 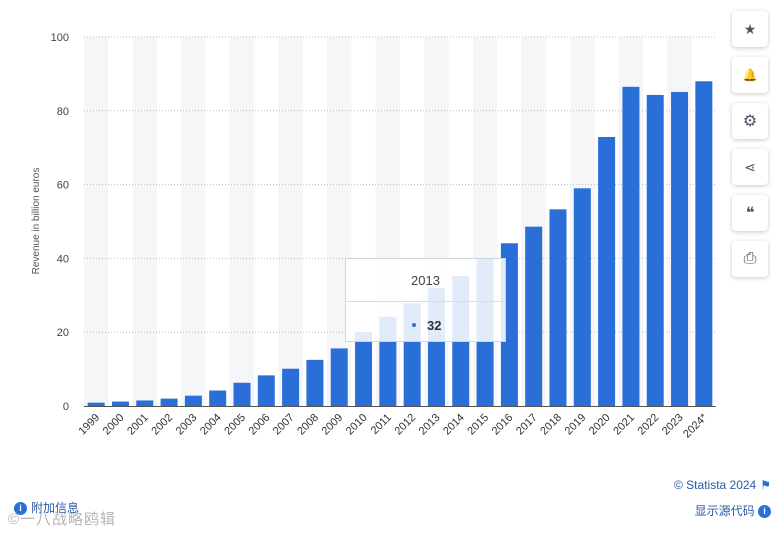 What do you see at coordinates (211, 425) in the screenshot?
I see `x-tick-label: 2004` at bounding box center [211, 425].